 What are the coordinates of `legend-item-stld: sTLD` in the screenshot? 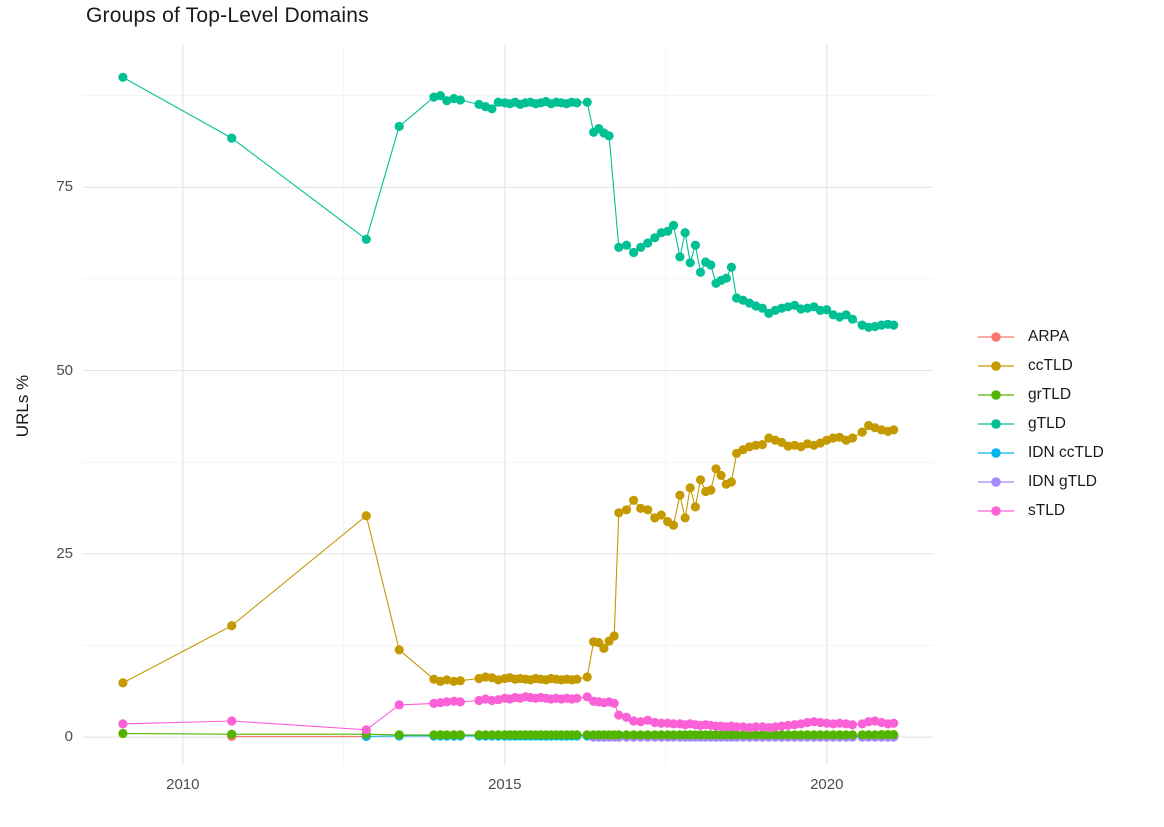 It's located at (1039, 510).